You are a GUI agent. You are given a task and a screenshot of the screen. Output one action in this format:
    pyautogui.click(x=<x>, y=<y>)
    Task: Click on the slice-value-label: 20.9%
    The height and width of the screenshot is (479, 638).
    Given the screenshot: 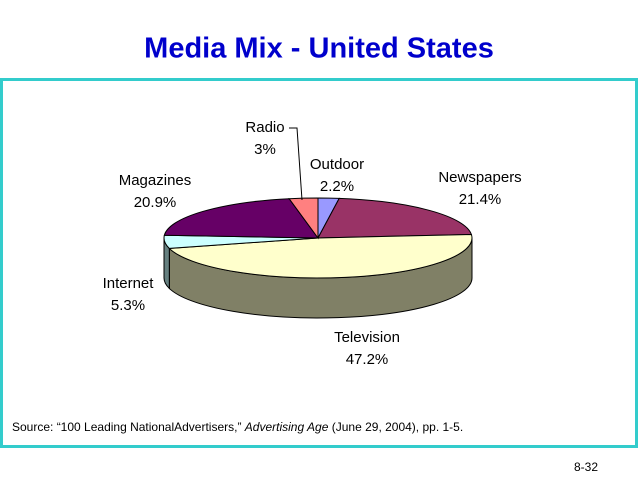 What is the action you would take?
    pyautogui.click(x=155, y=202)
    